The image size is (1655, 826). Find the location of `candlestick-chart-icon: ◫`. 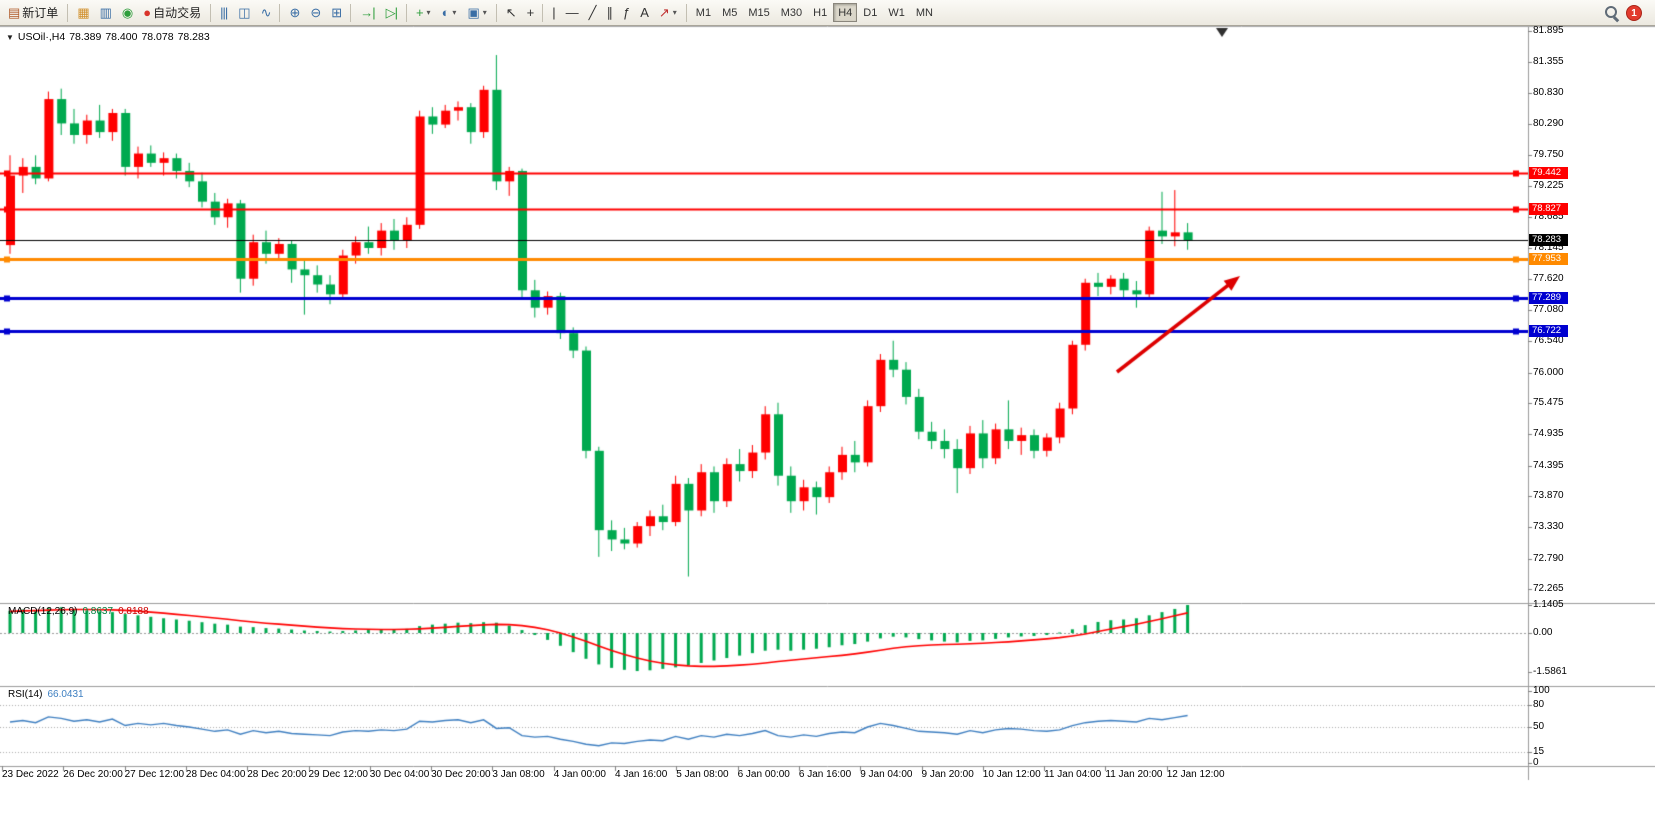

candlestick-chart-icon: ◫ is located at coordinates (244, 12).